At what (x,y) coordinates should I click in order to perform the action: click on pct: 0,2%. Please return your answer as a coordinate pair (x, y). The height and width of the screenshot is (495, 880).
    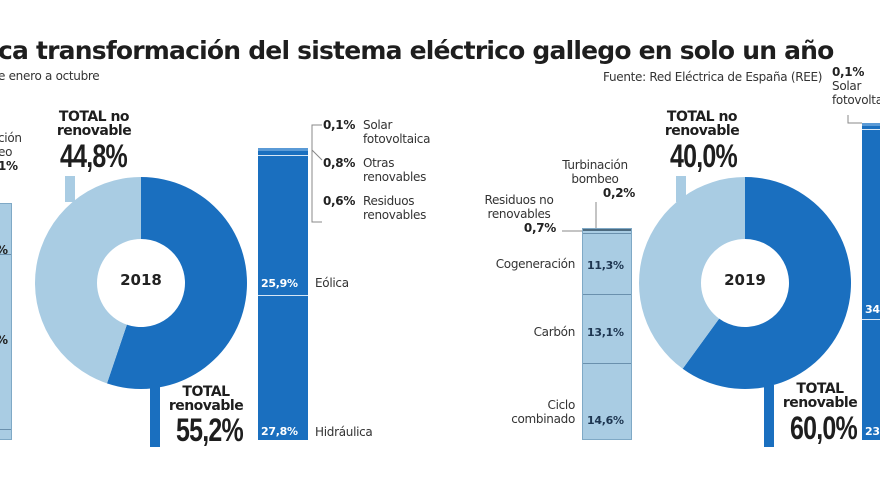
    Looking at the image, I should click on (618, 193).